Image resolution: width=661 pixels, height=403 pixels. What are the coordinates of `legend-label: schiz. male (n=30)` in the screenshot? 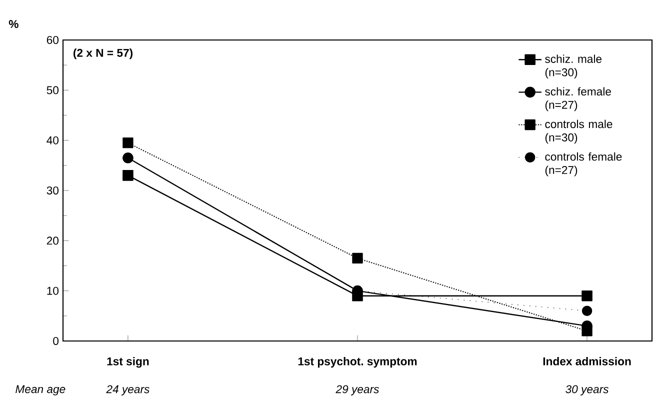 It's located at (573, 66).